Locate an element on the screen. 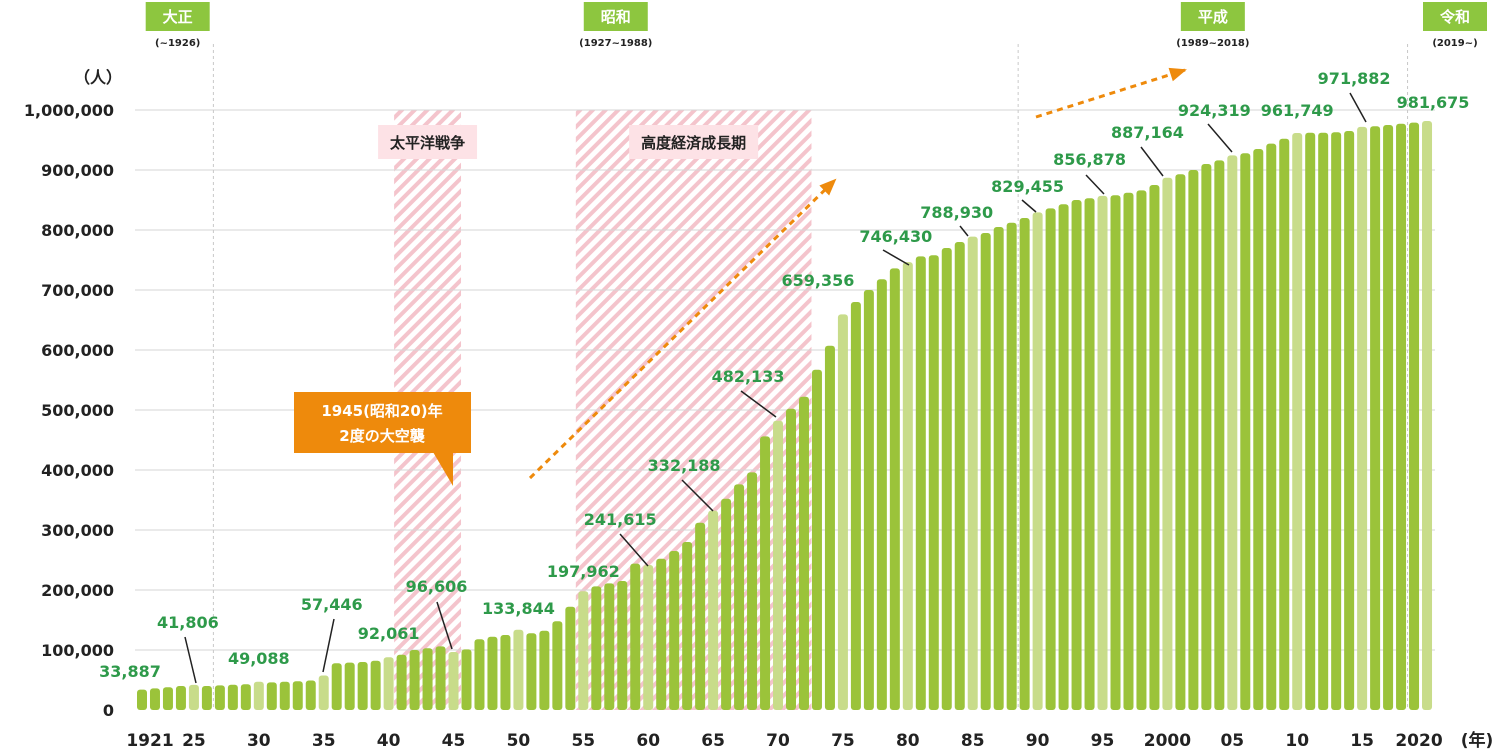 This screenshot has height=752, width=1500. data-label: 856,878 is located at coordinates (1089, 159).